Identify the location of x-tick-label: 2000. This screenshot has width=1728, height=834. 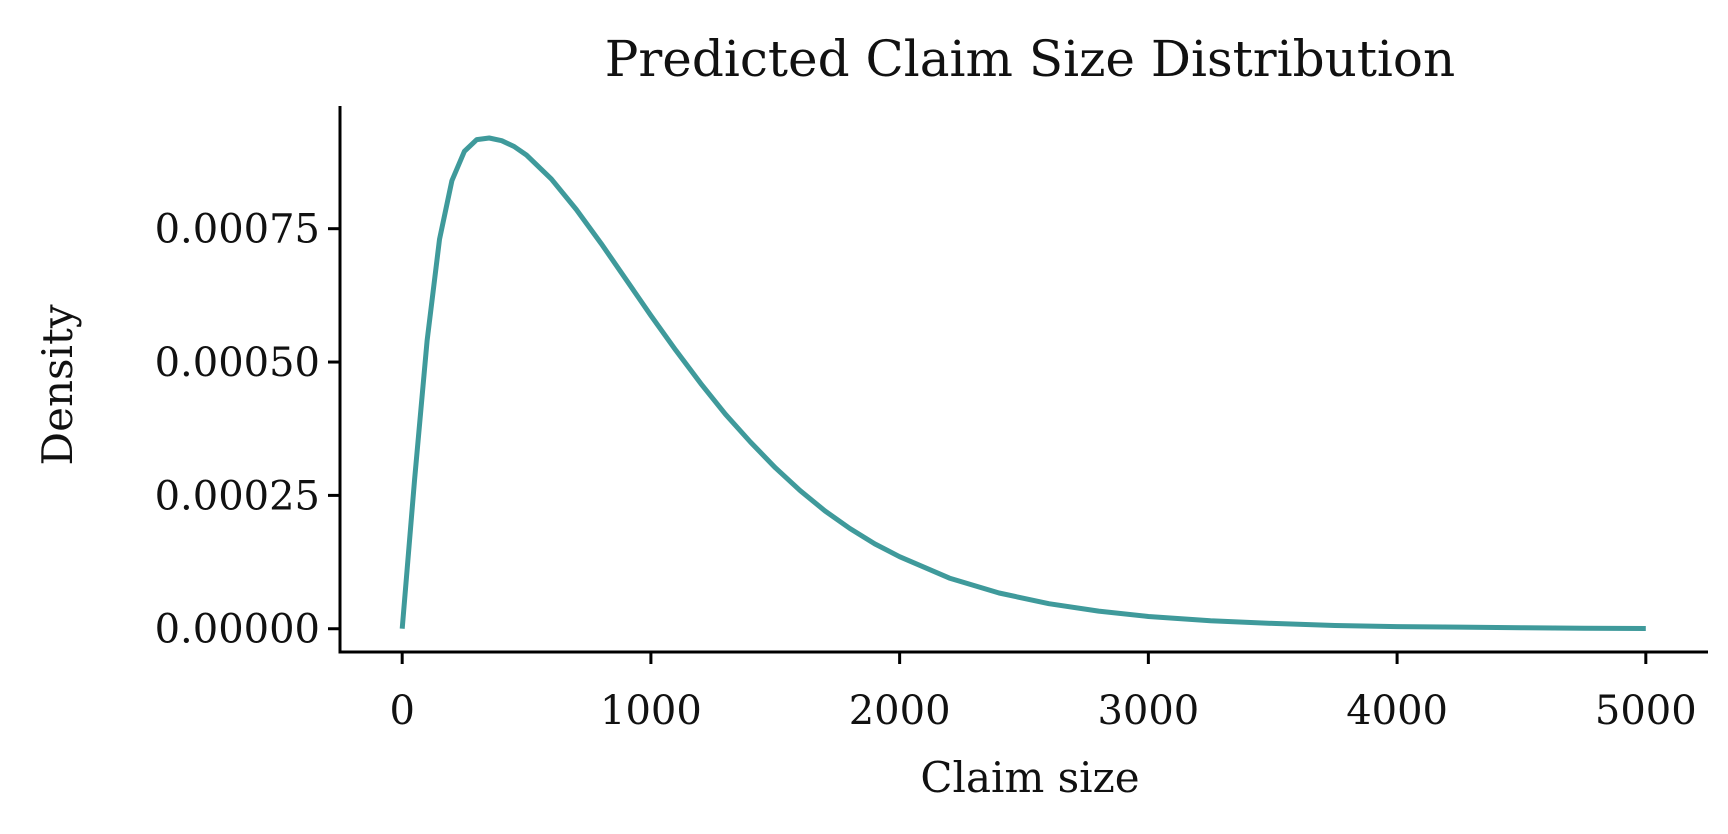
(900, 711).